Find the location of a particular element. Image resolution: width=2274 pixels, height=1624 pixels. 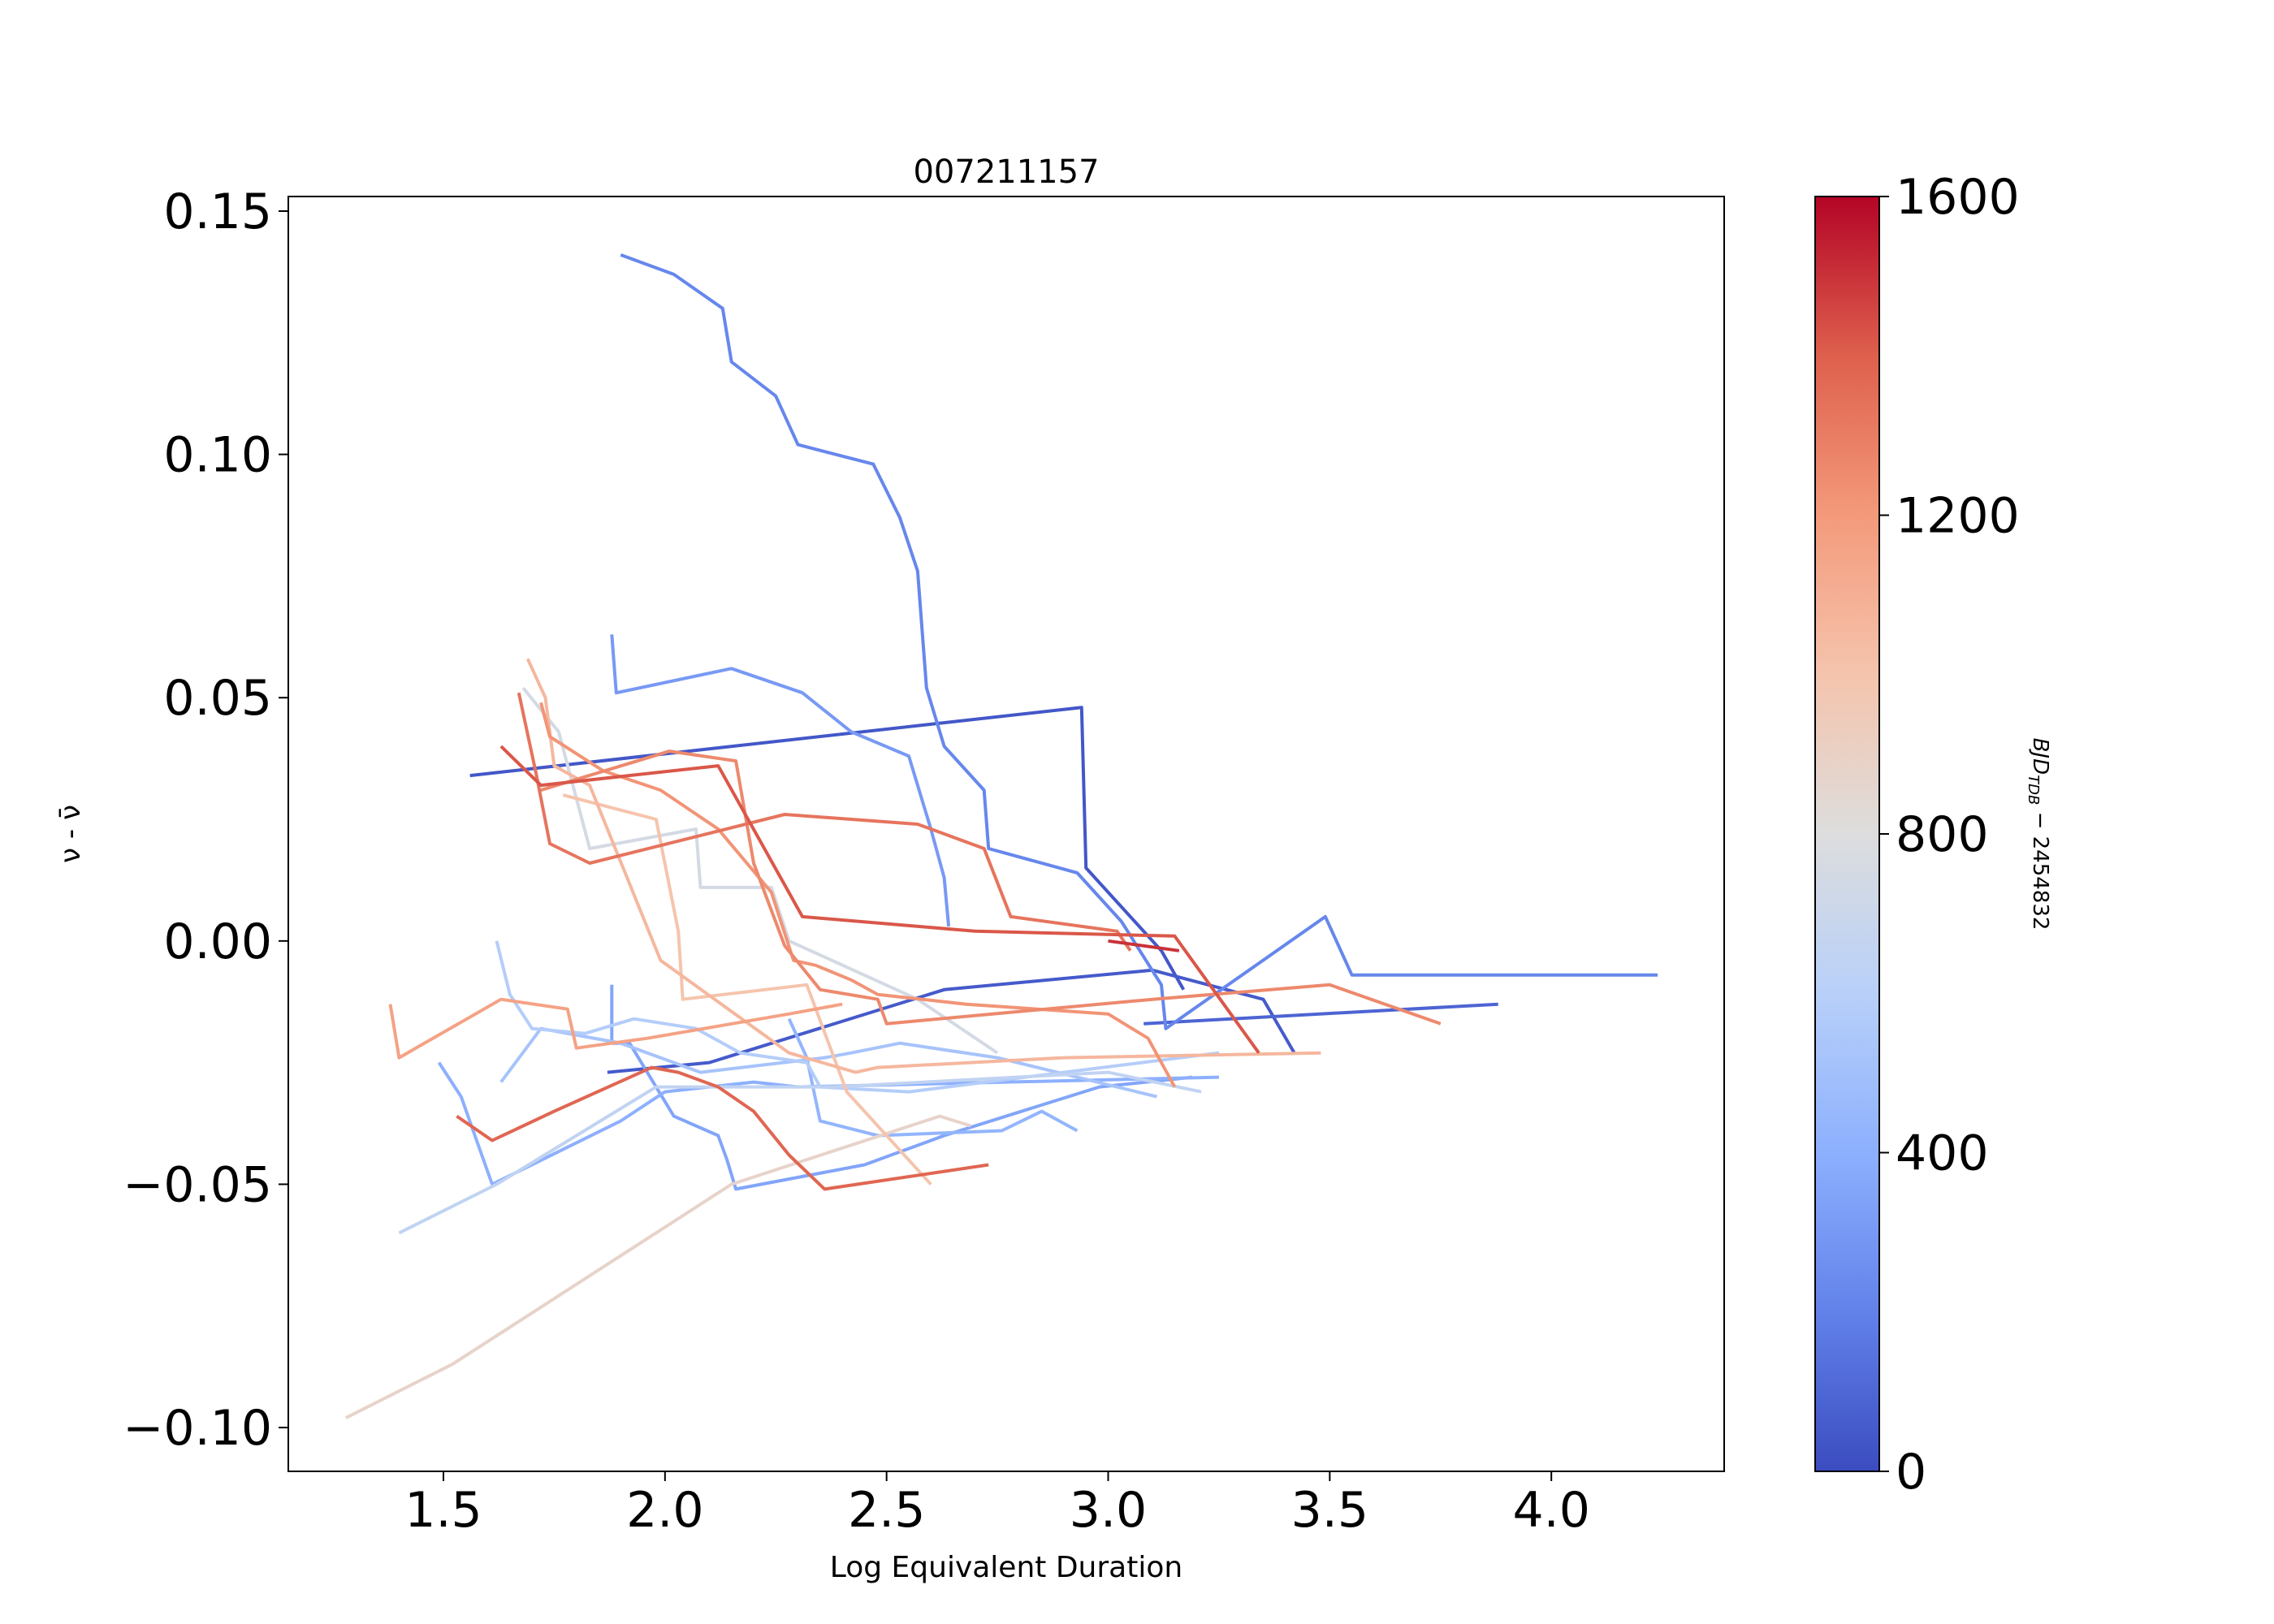

colorbar-gradient is located at coordinates (1847, 834).